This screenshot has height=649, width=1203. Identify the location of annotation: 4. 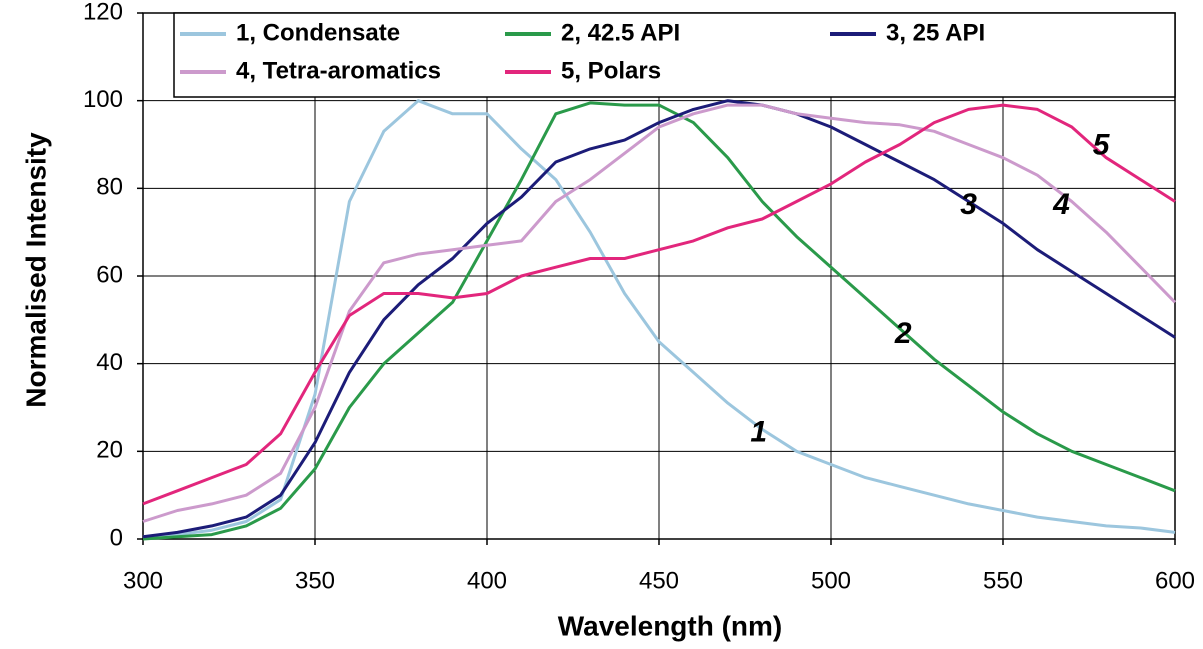
(1061, 204).